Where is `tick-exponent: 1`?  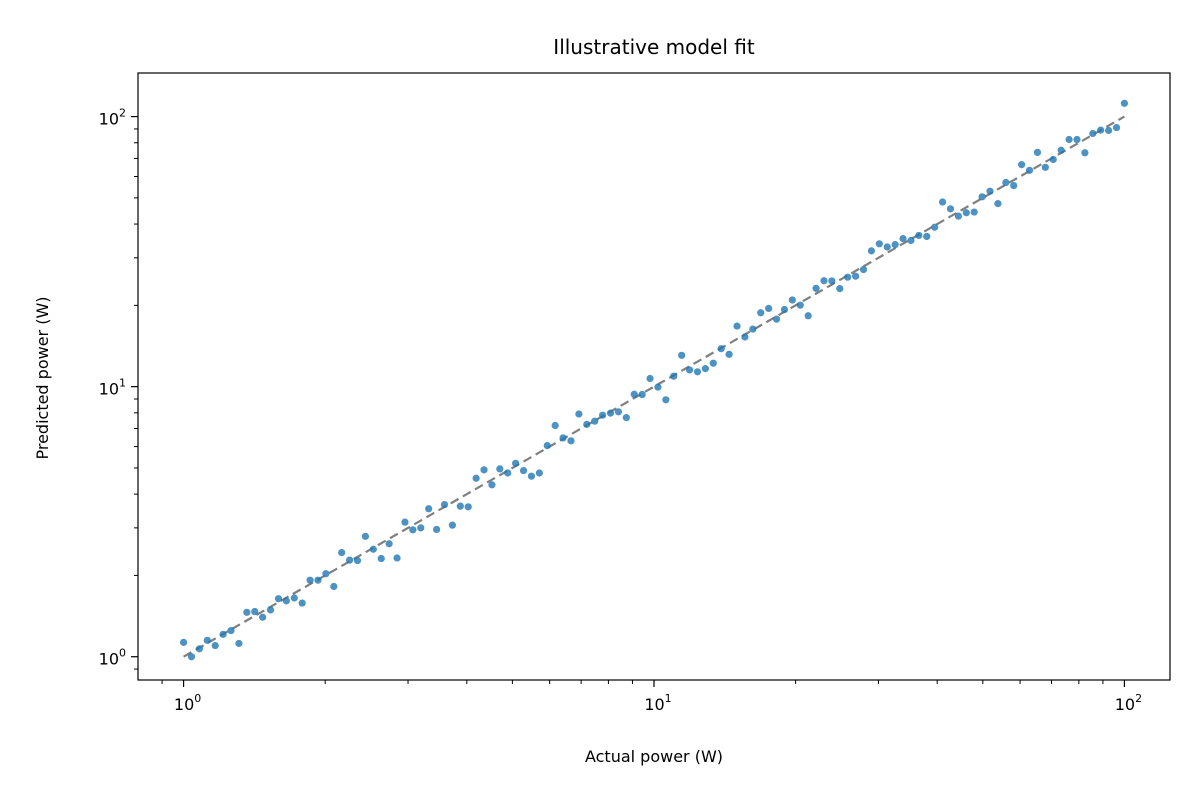 tick-exponent: 1 is located at coordinates (122, 383).